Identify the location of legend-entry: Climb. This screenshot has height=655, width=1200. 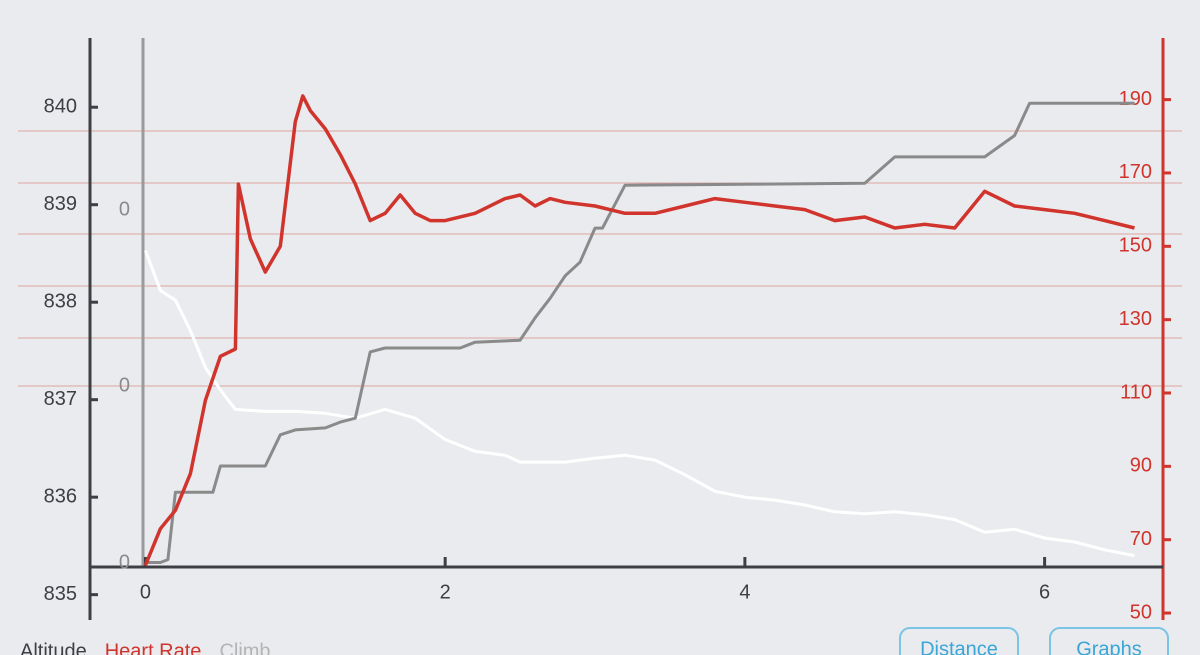
(244, 647).